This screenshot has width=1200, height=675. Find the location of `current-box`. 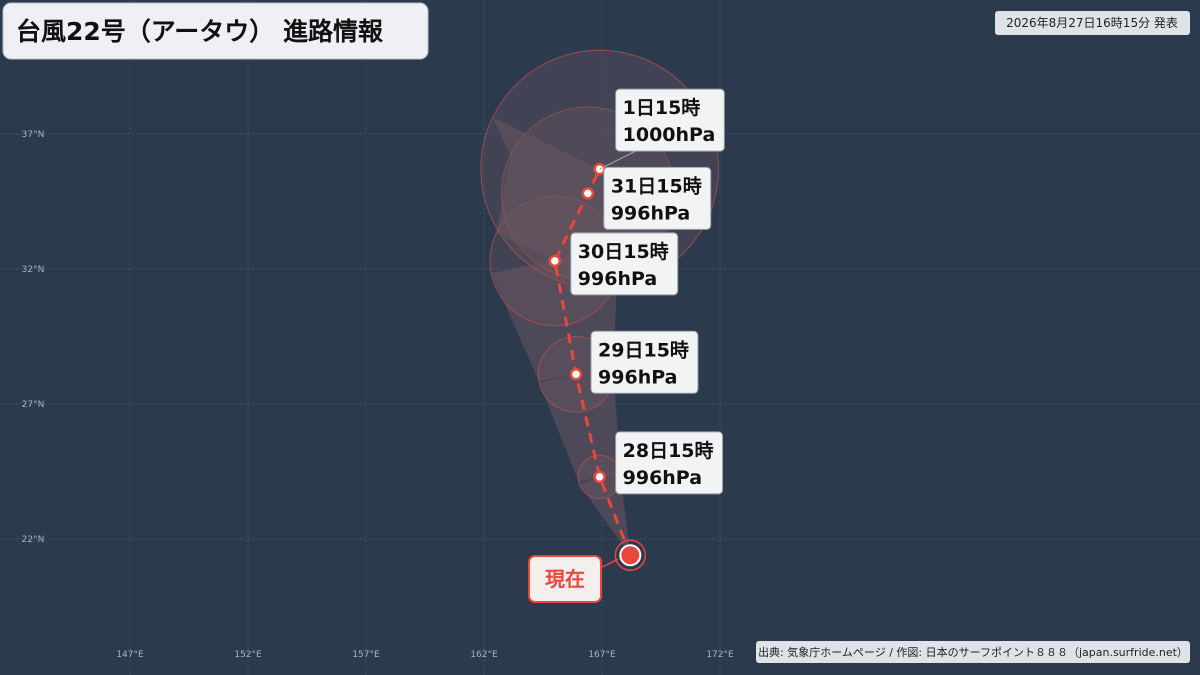

current-box is located at coordinates (565, 579).